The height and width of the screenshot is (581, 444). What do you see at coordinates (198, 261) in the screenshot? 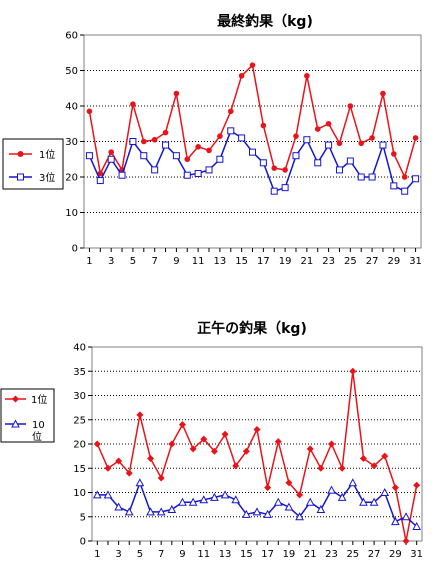
I see `chart1-x-tick-label: 11` at bounding box center [198, 261].